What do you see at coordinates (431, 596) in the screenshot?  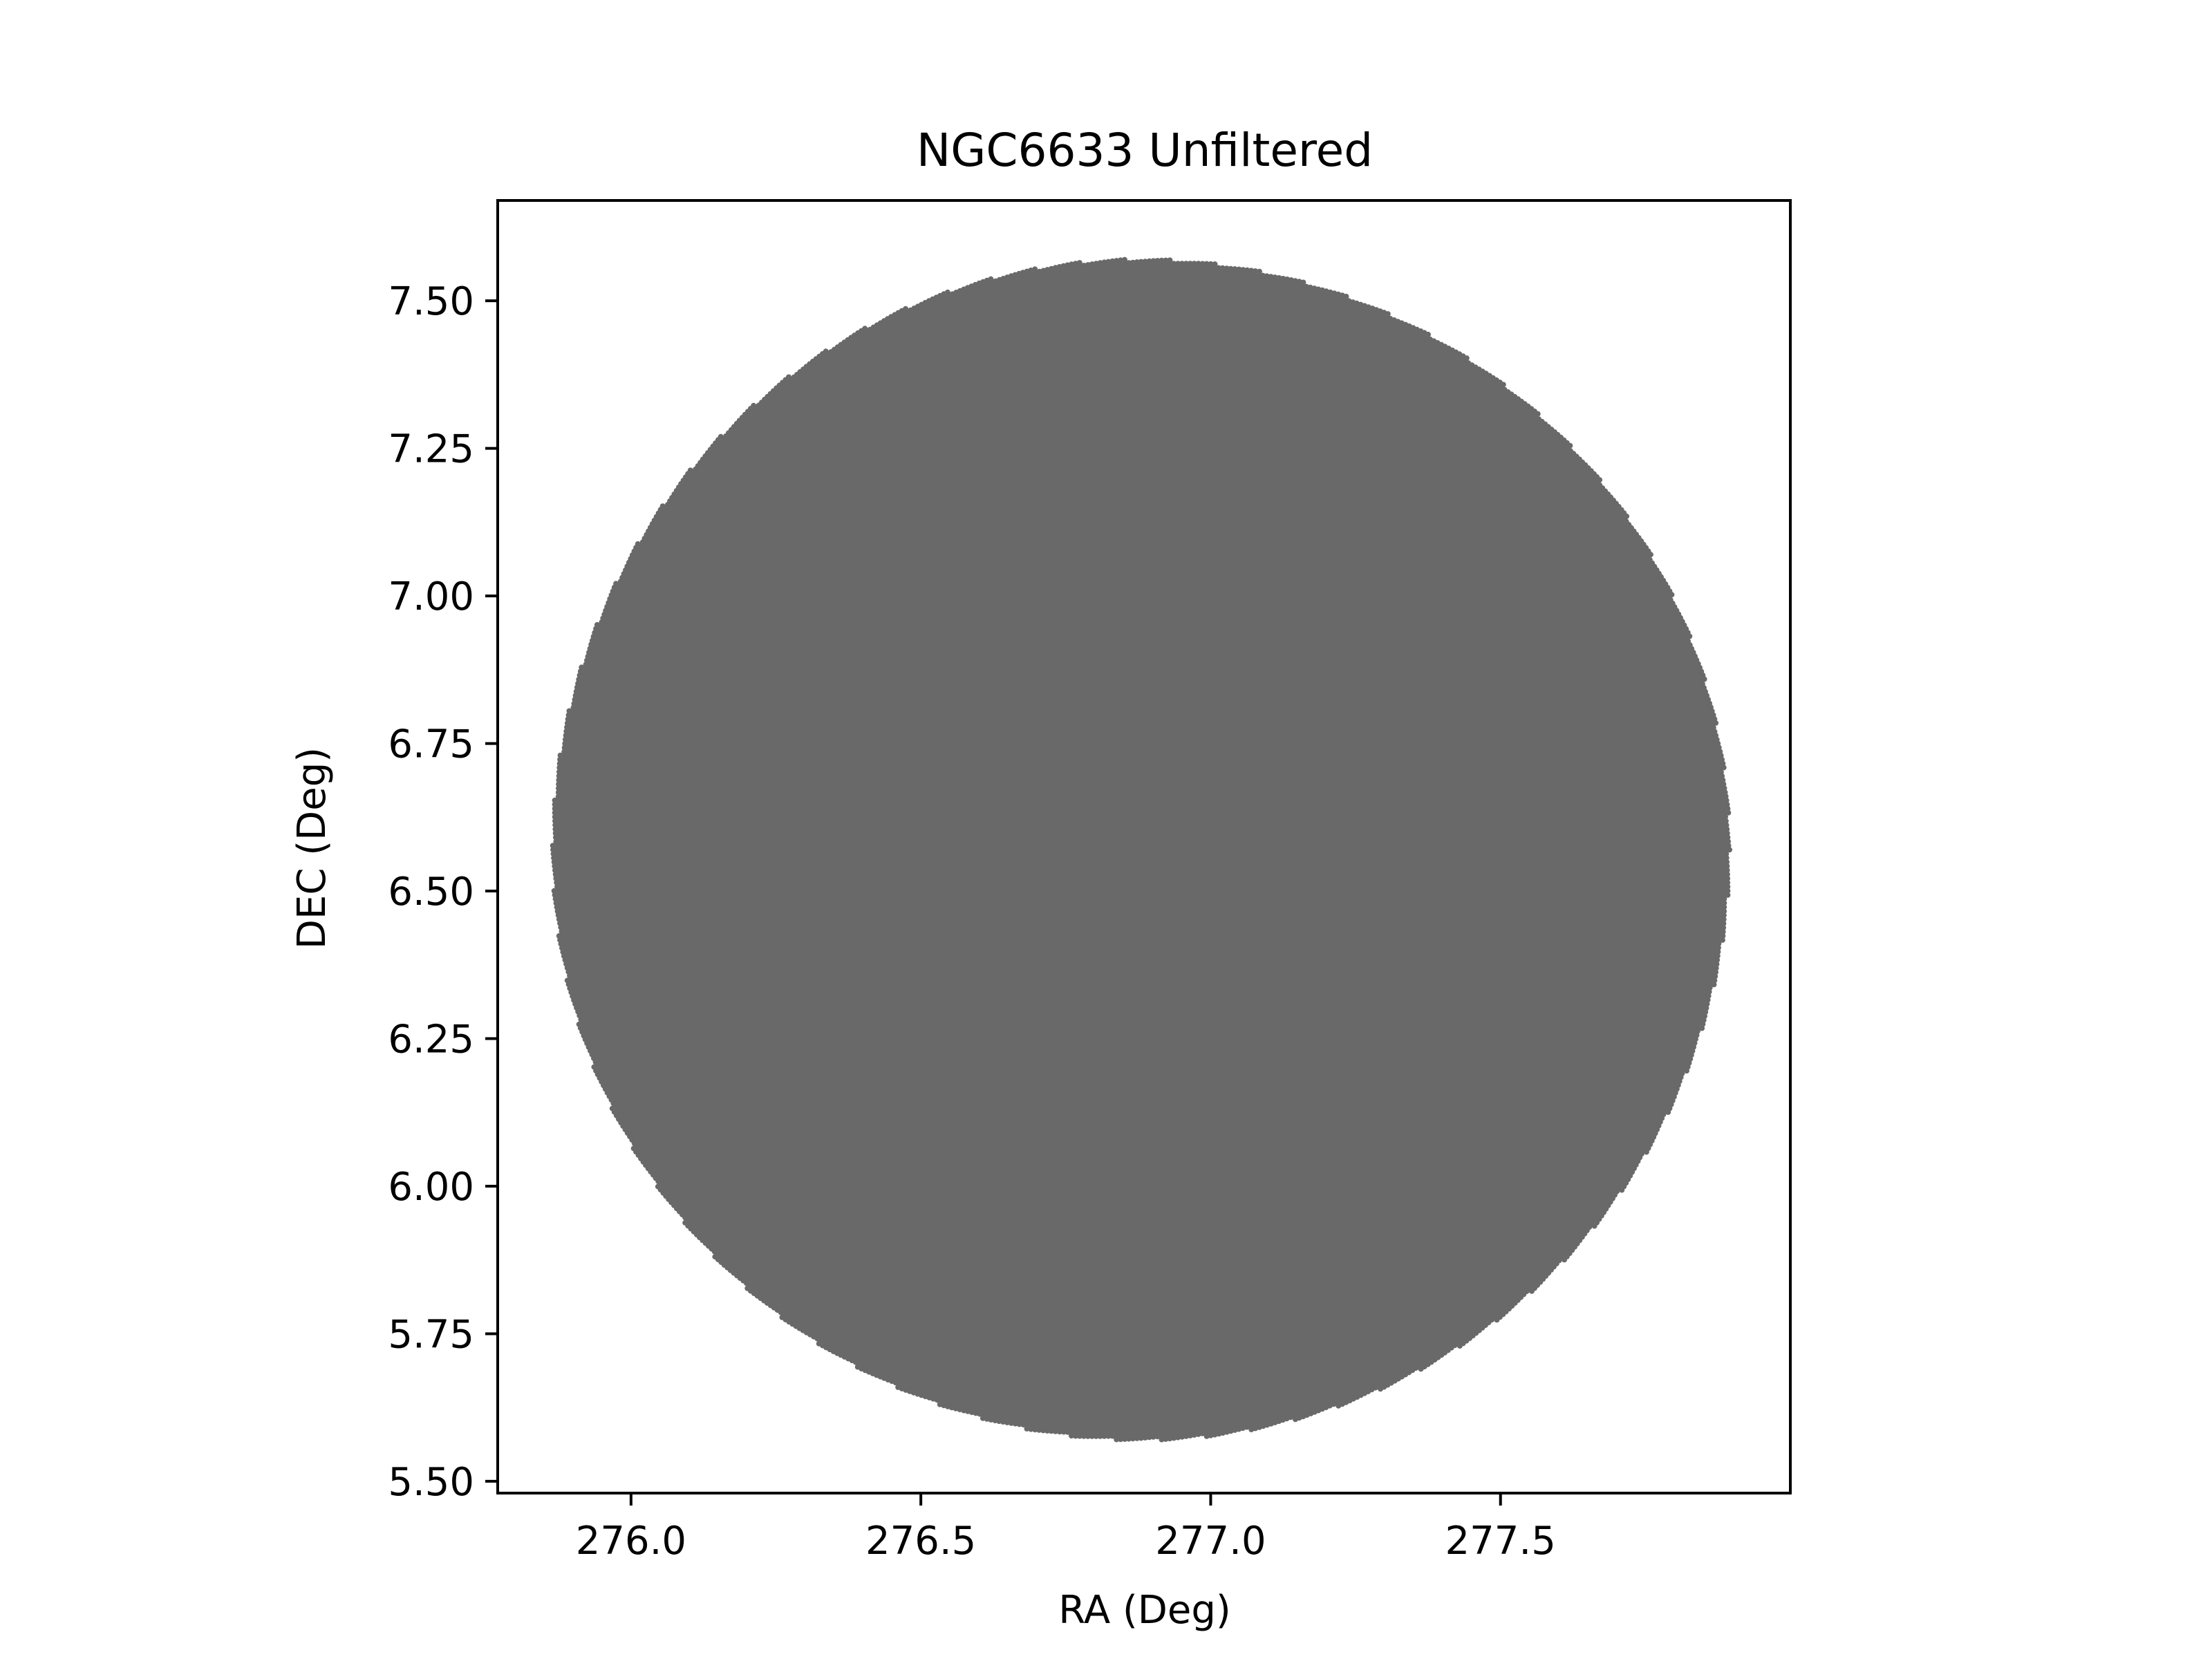 I see `y-tick-label: 7.00` at bounding box center [431, 596].